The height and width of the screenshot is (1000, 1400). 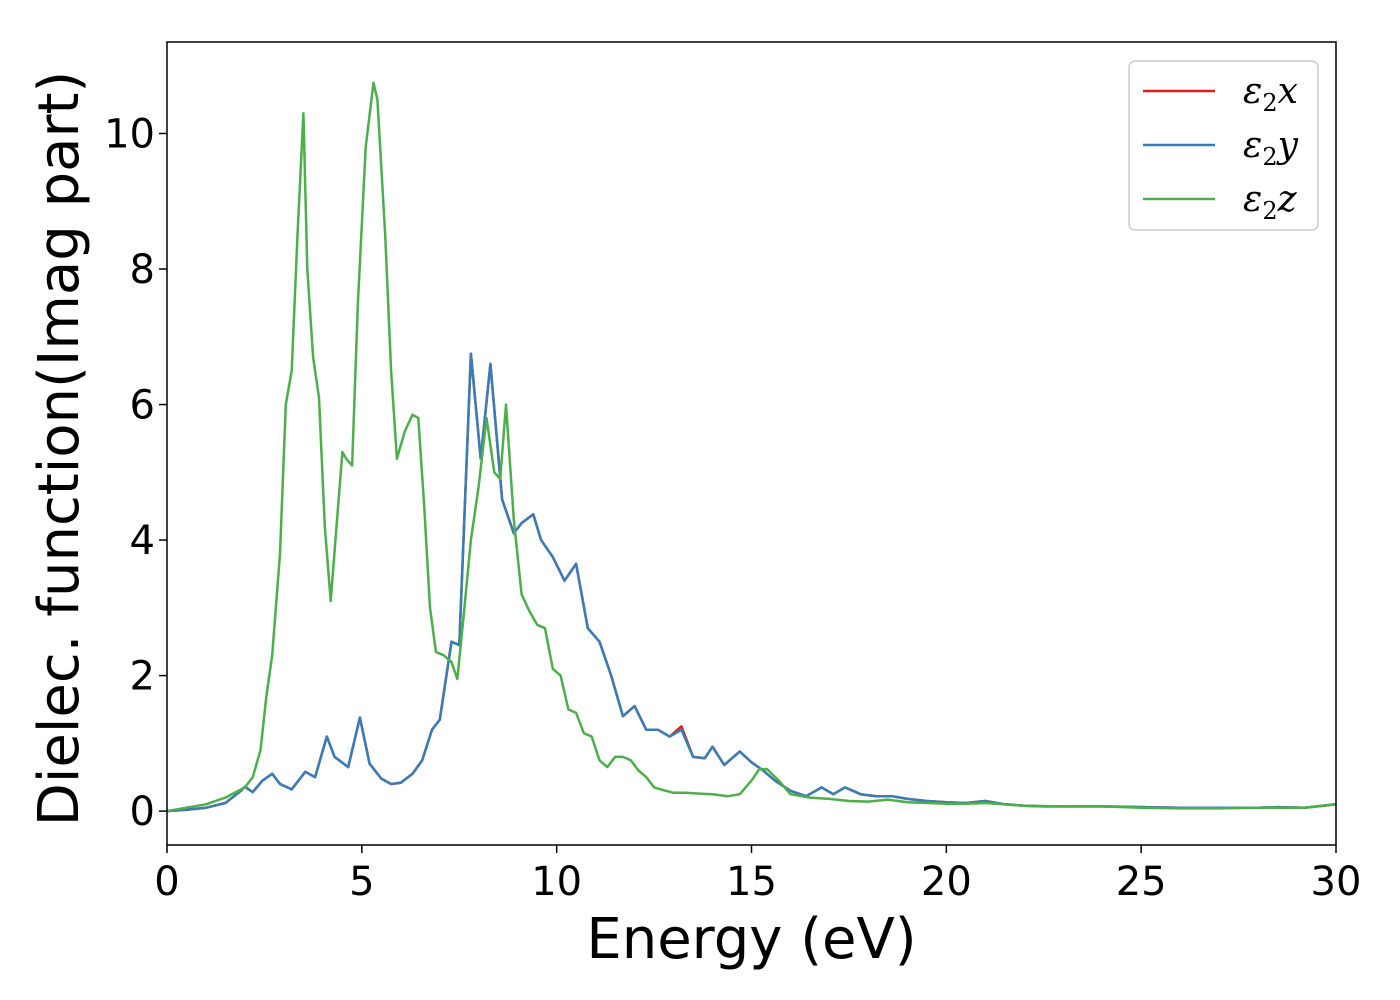 What do you see at coordinates (59, 449) in the screenshot?
I see `y-axis-label: Dielec. function(Imag part)` at bounding box center [59, 449].